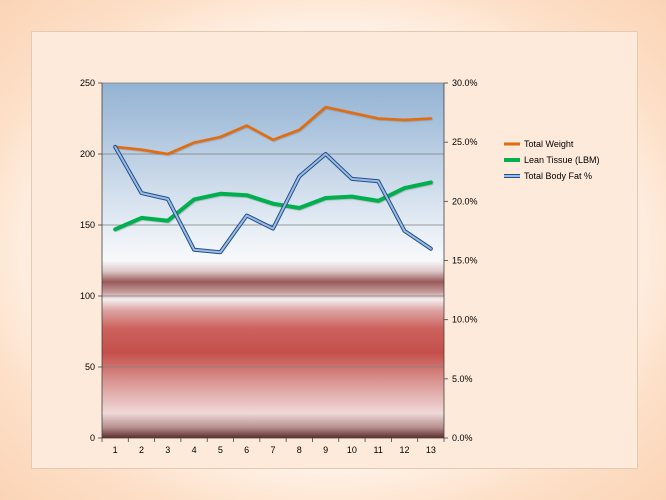  Describe the element at coordinates (462, 379) in the screenshot. I see `right-tick-label: 5.0%` at that location.